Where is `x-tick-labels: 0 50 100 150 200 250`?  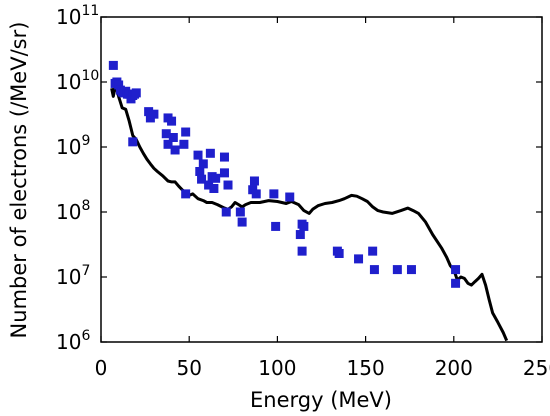 x-tick-labels: 0 50 100 150 200 250 is located at coordinates (322, 368).